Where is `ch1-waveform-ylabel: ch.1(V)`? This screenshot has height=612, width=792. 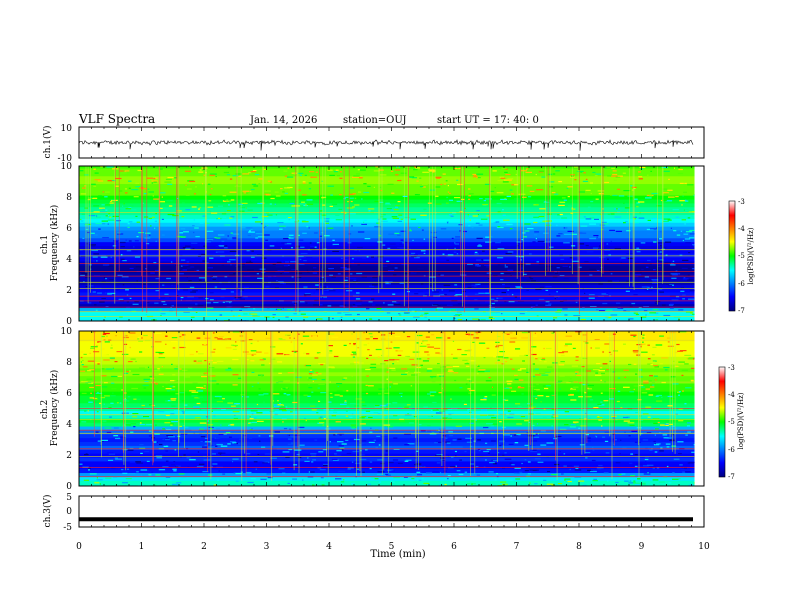 ch1-waveform-ylabel: ch.1(V) is located at coordinates (47, 142).